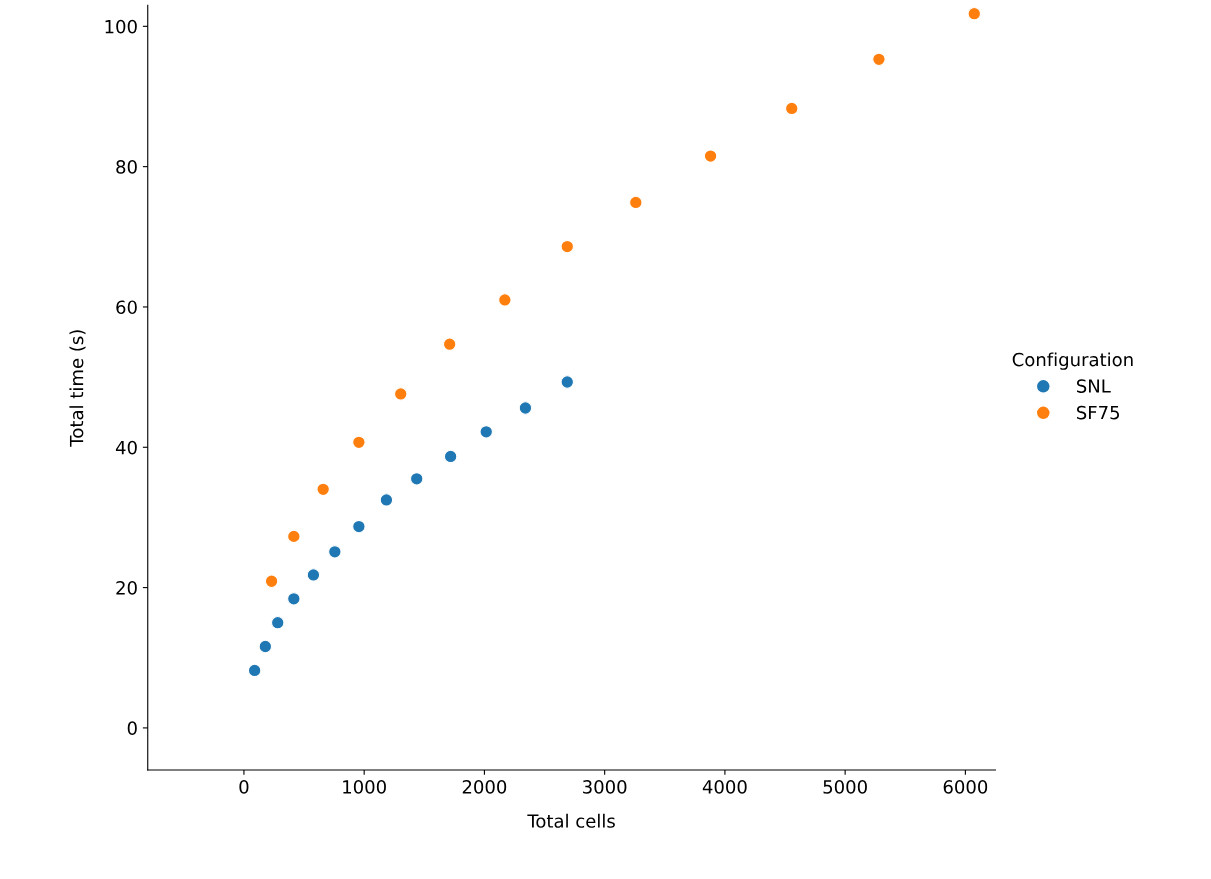 This screenshot has height=879, width=1211. Describe the element at coordinates (484, 787) in the screenshot. I see `x-tick-label: 2000` at that location.